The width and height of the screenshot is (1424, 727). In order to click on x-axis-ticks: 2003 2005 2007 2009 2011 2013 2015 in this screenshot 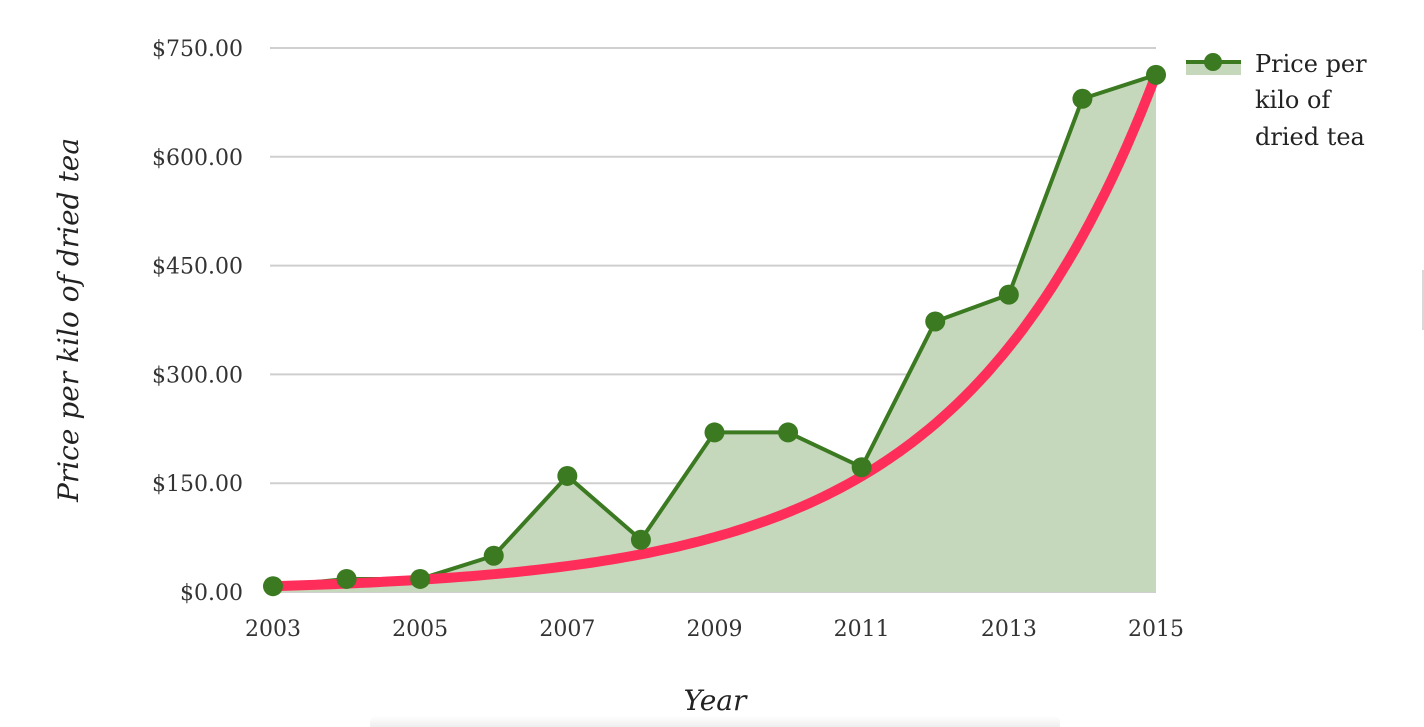, I will do `click(714, 629)`.